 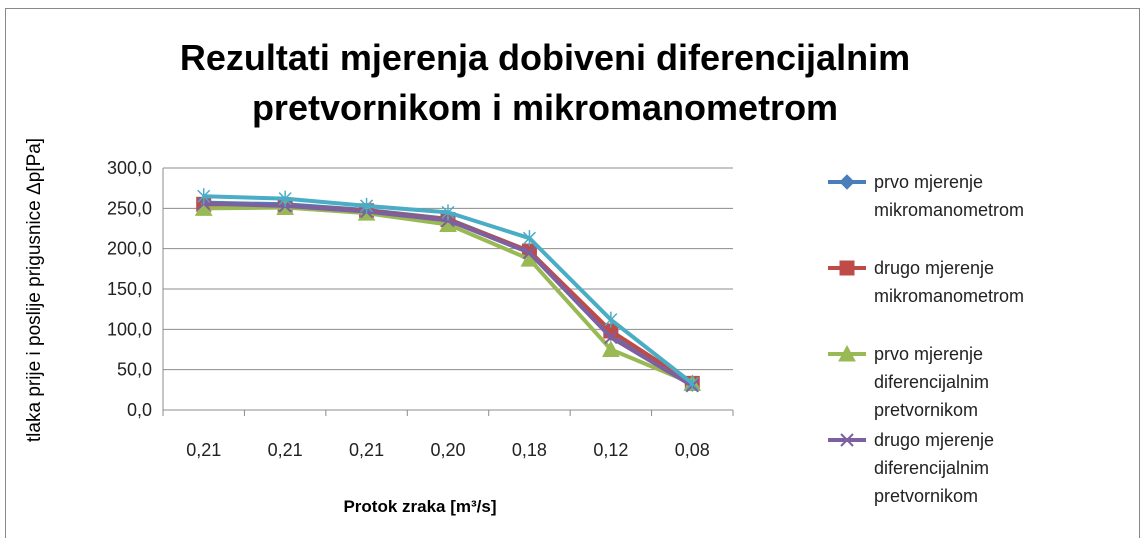 I want to click on series-line, so click(x=448, y=295).